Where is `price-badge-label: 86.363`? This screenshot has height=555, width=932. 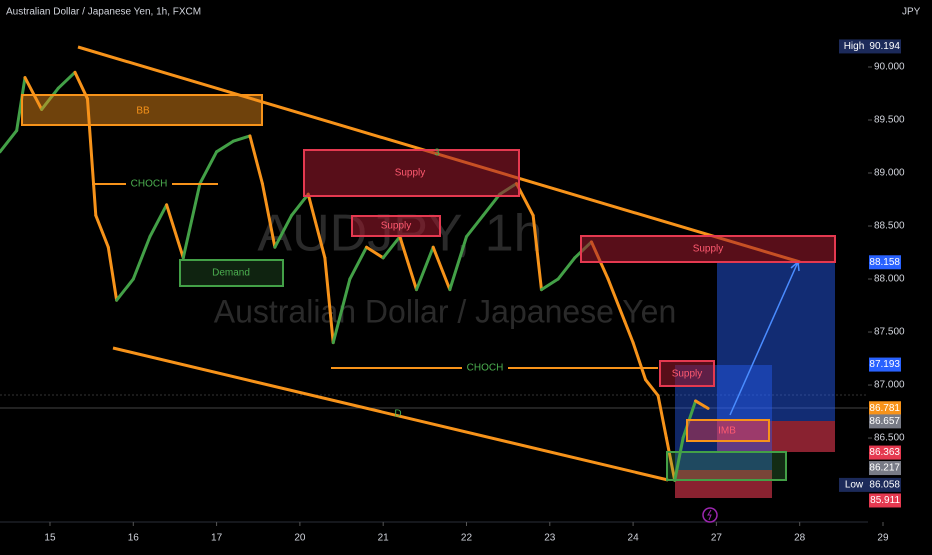 price-badge-label: 86.363 is located at coordinates (884, 452).